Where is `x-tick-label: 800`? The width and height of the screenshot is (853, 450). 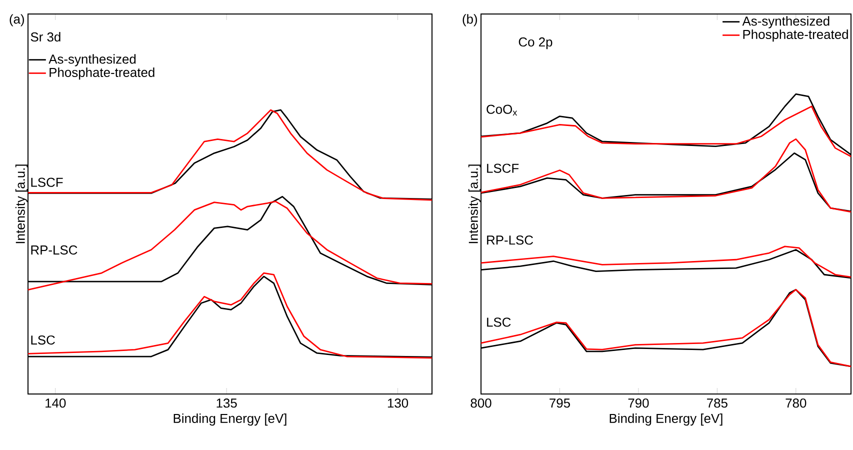
x-tick-label: 800 is located at coordinates (481, 403).